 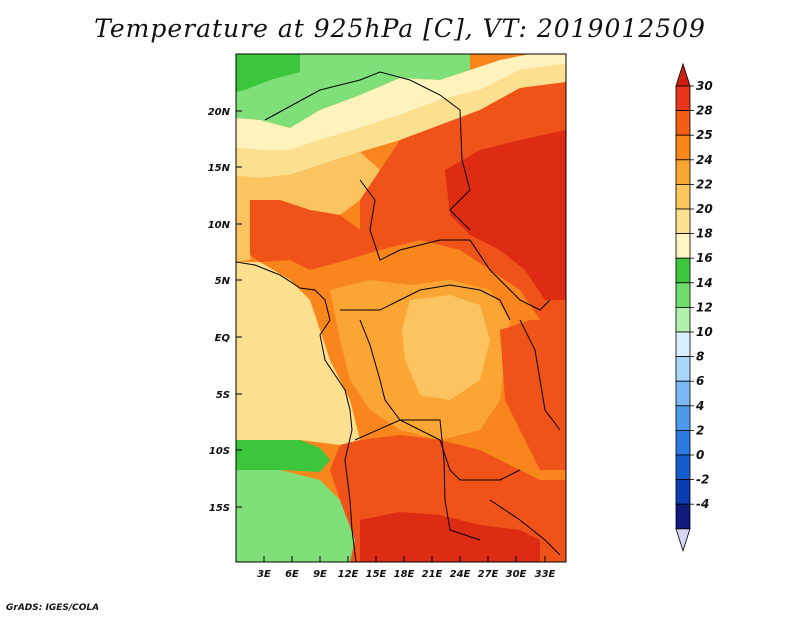 What do you see at coordinates (219, 168) in the screenshot?
I see `lat-label-15n: 15N` at bounding box center [219, 168].